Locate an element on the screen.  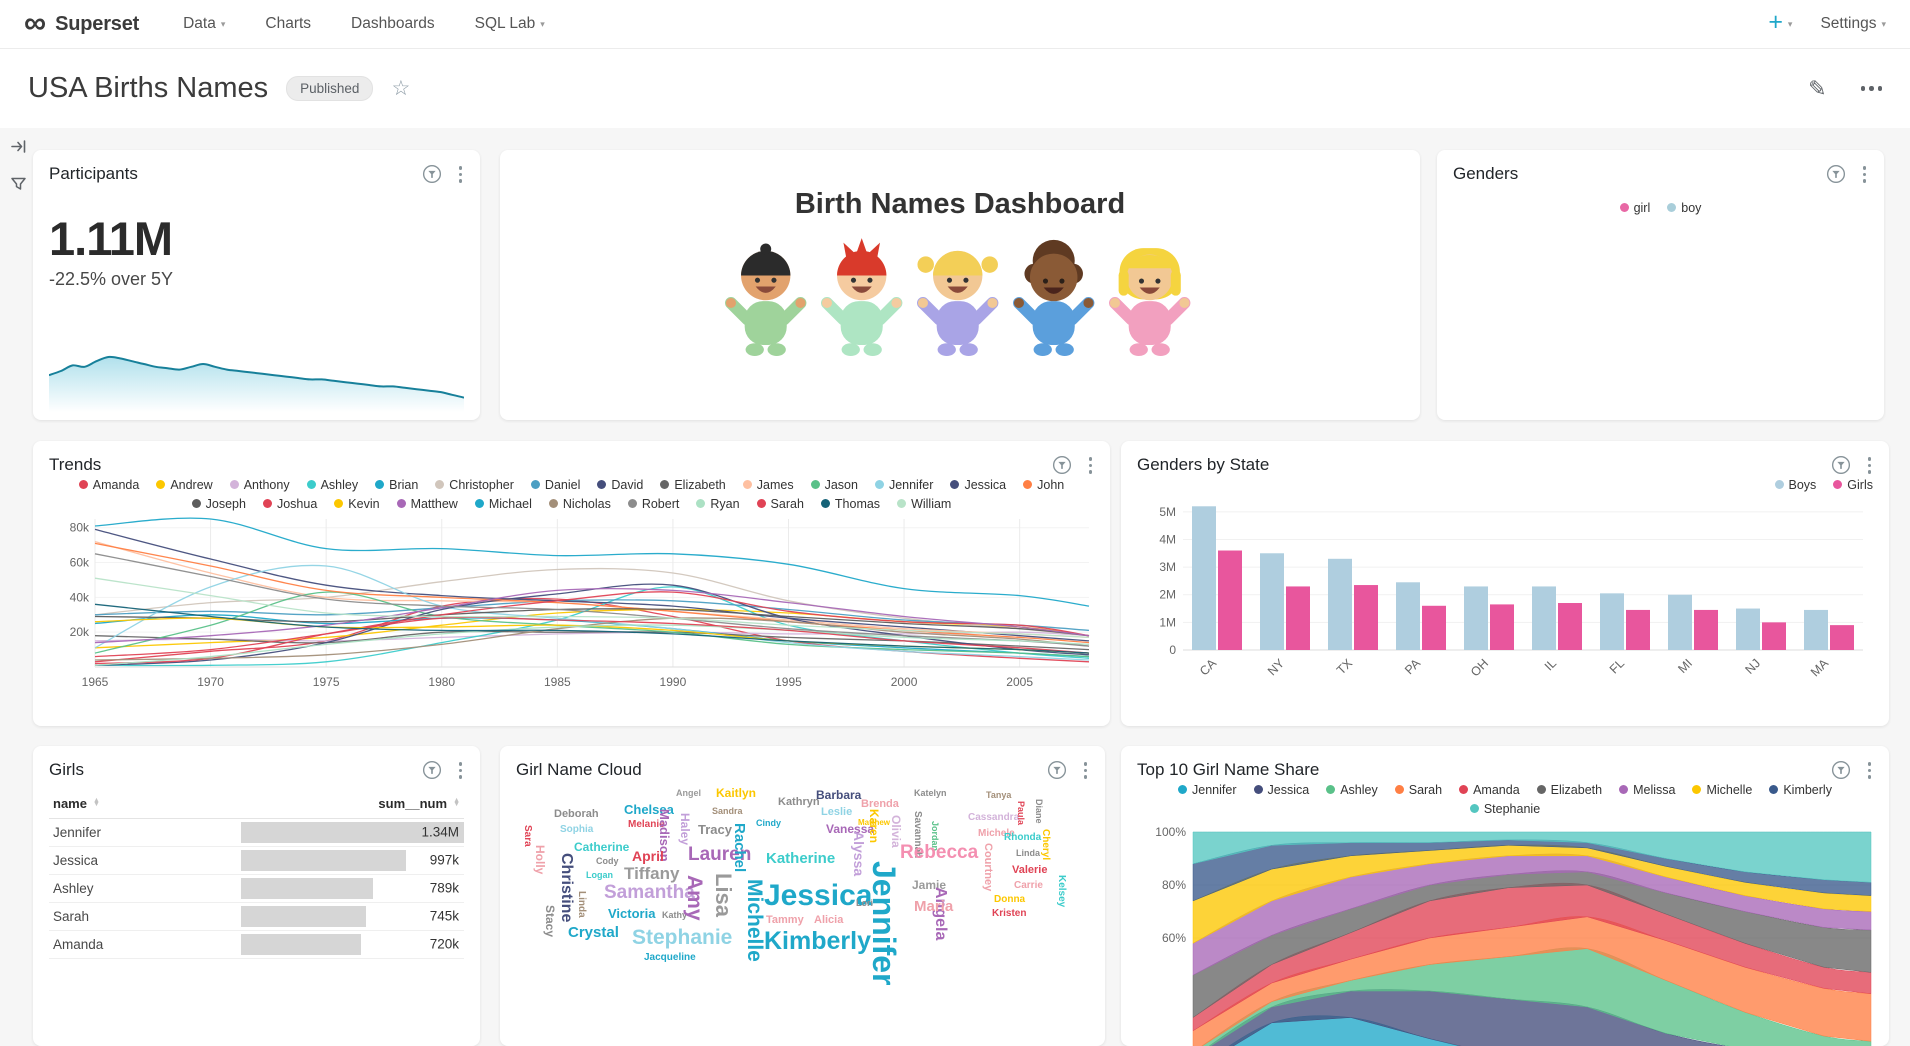
legend-item-christopher: Christopher is located at coordinates (474, 485).